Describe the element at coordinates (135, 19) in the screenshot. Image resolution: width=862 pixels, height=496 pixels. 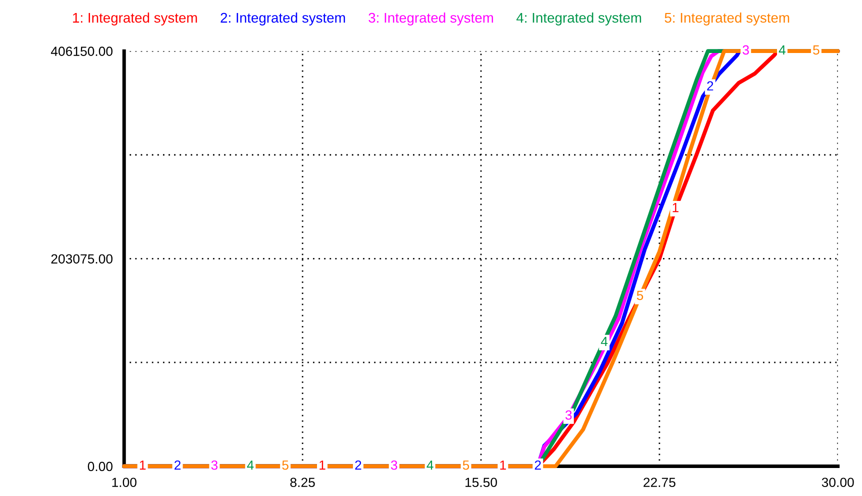
I see `text: 1: Integrated system` at that location.